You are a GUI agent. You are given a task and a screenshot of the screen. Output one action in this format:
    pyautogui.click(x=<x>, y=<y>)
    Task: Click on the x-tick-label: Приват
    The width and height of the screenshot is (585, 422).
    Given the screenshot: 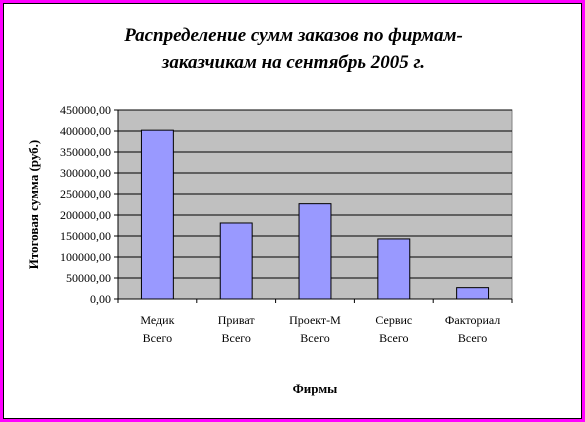 What is the action you would take?
    pyautogui.click(x=237, y=320)
    